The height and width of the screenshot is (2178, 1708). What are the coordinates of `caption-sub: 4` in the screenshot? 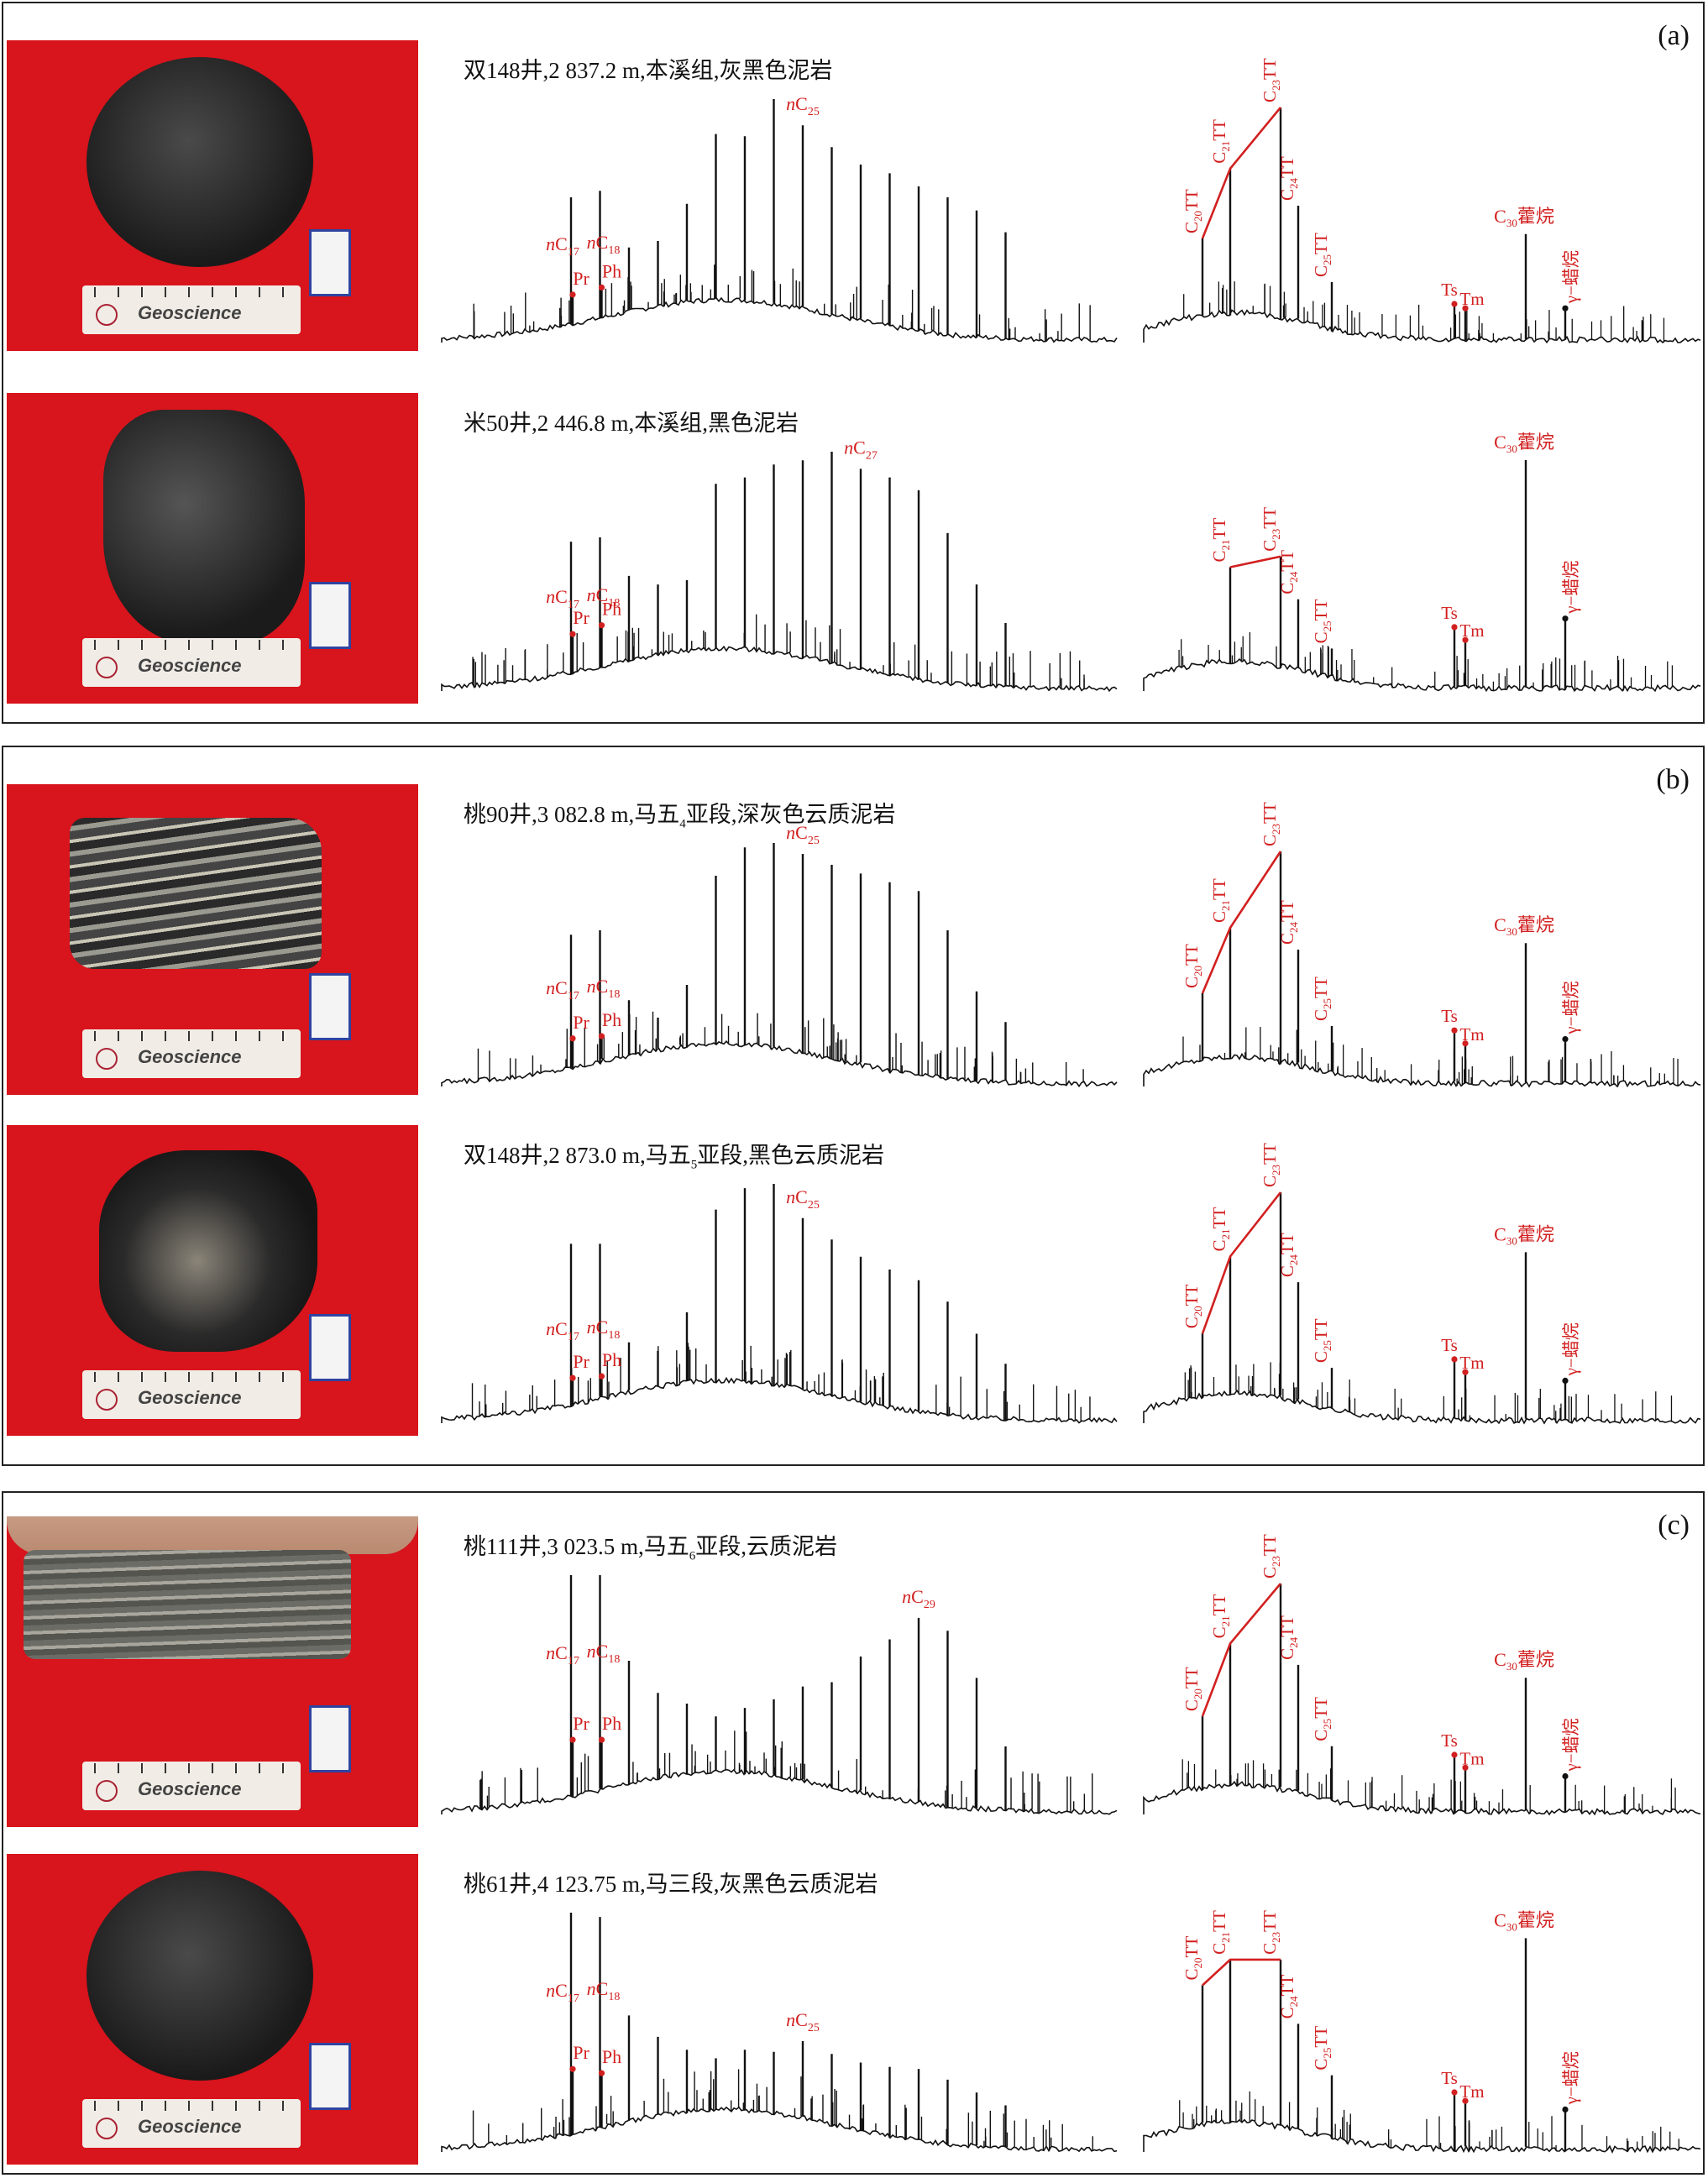 It's located at (682, 824).